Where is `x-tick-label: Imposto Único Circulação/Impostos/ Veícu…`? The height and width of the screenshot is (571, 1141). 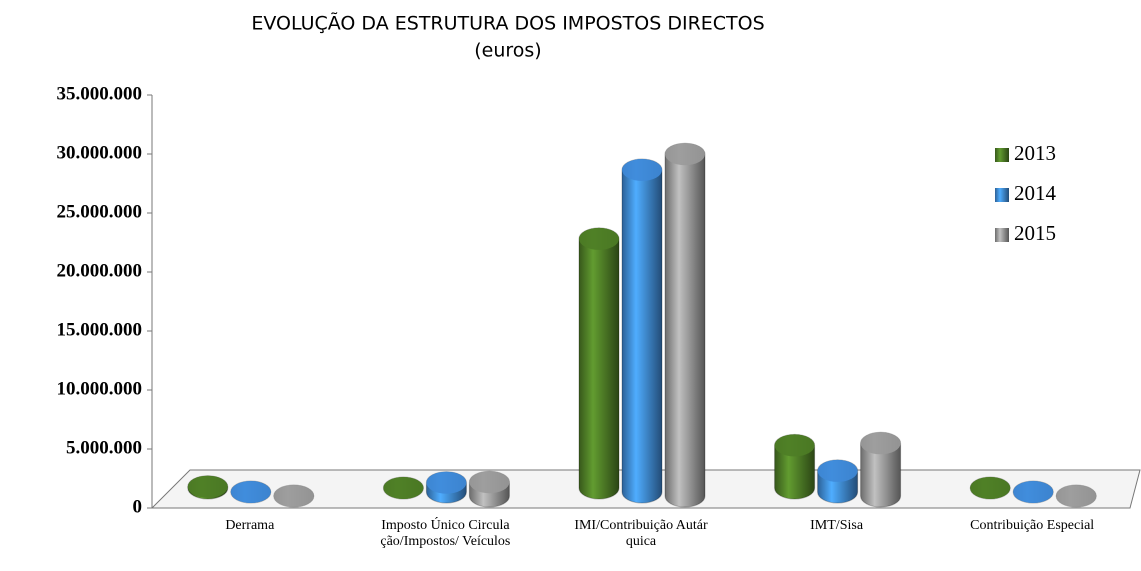
x-tick-label: Imposto Único Circulação/Impostos/ Veícu… is located at coordinates (445, 533).